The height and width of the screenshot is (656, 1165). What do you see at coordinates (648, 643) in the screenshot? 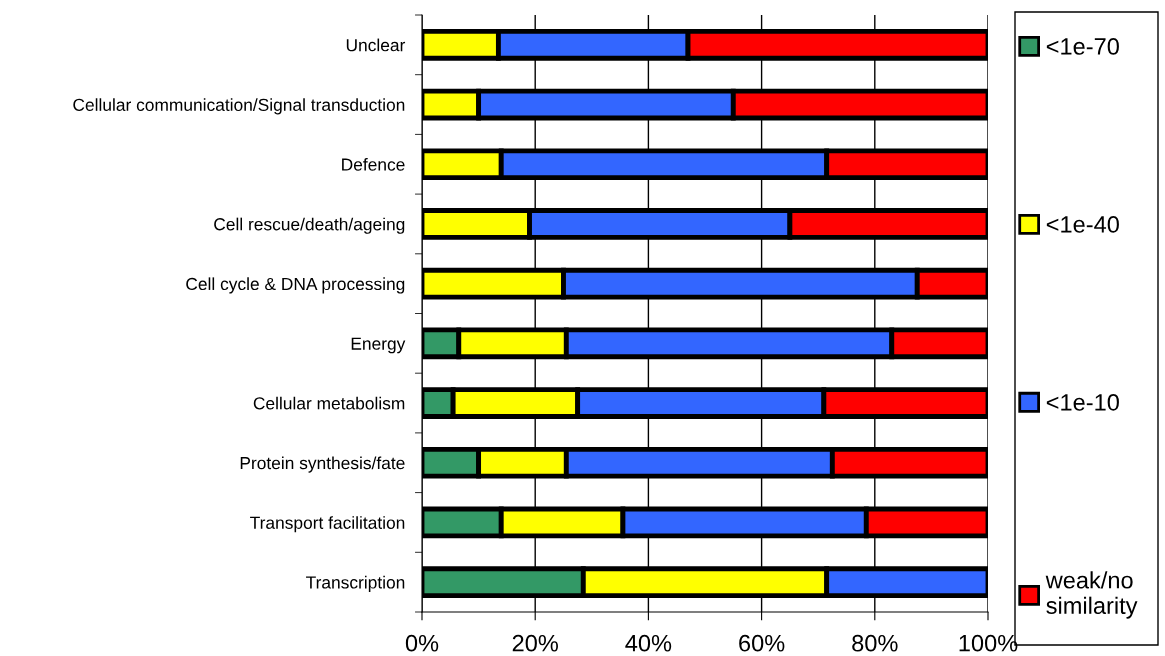
I see `x-tick-label: 40%` at bounding box center [648, 643].